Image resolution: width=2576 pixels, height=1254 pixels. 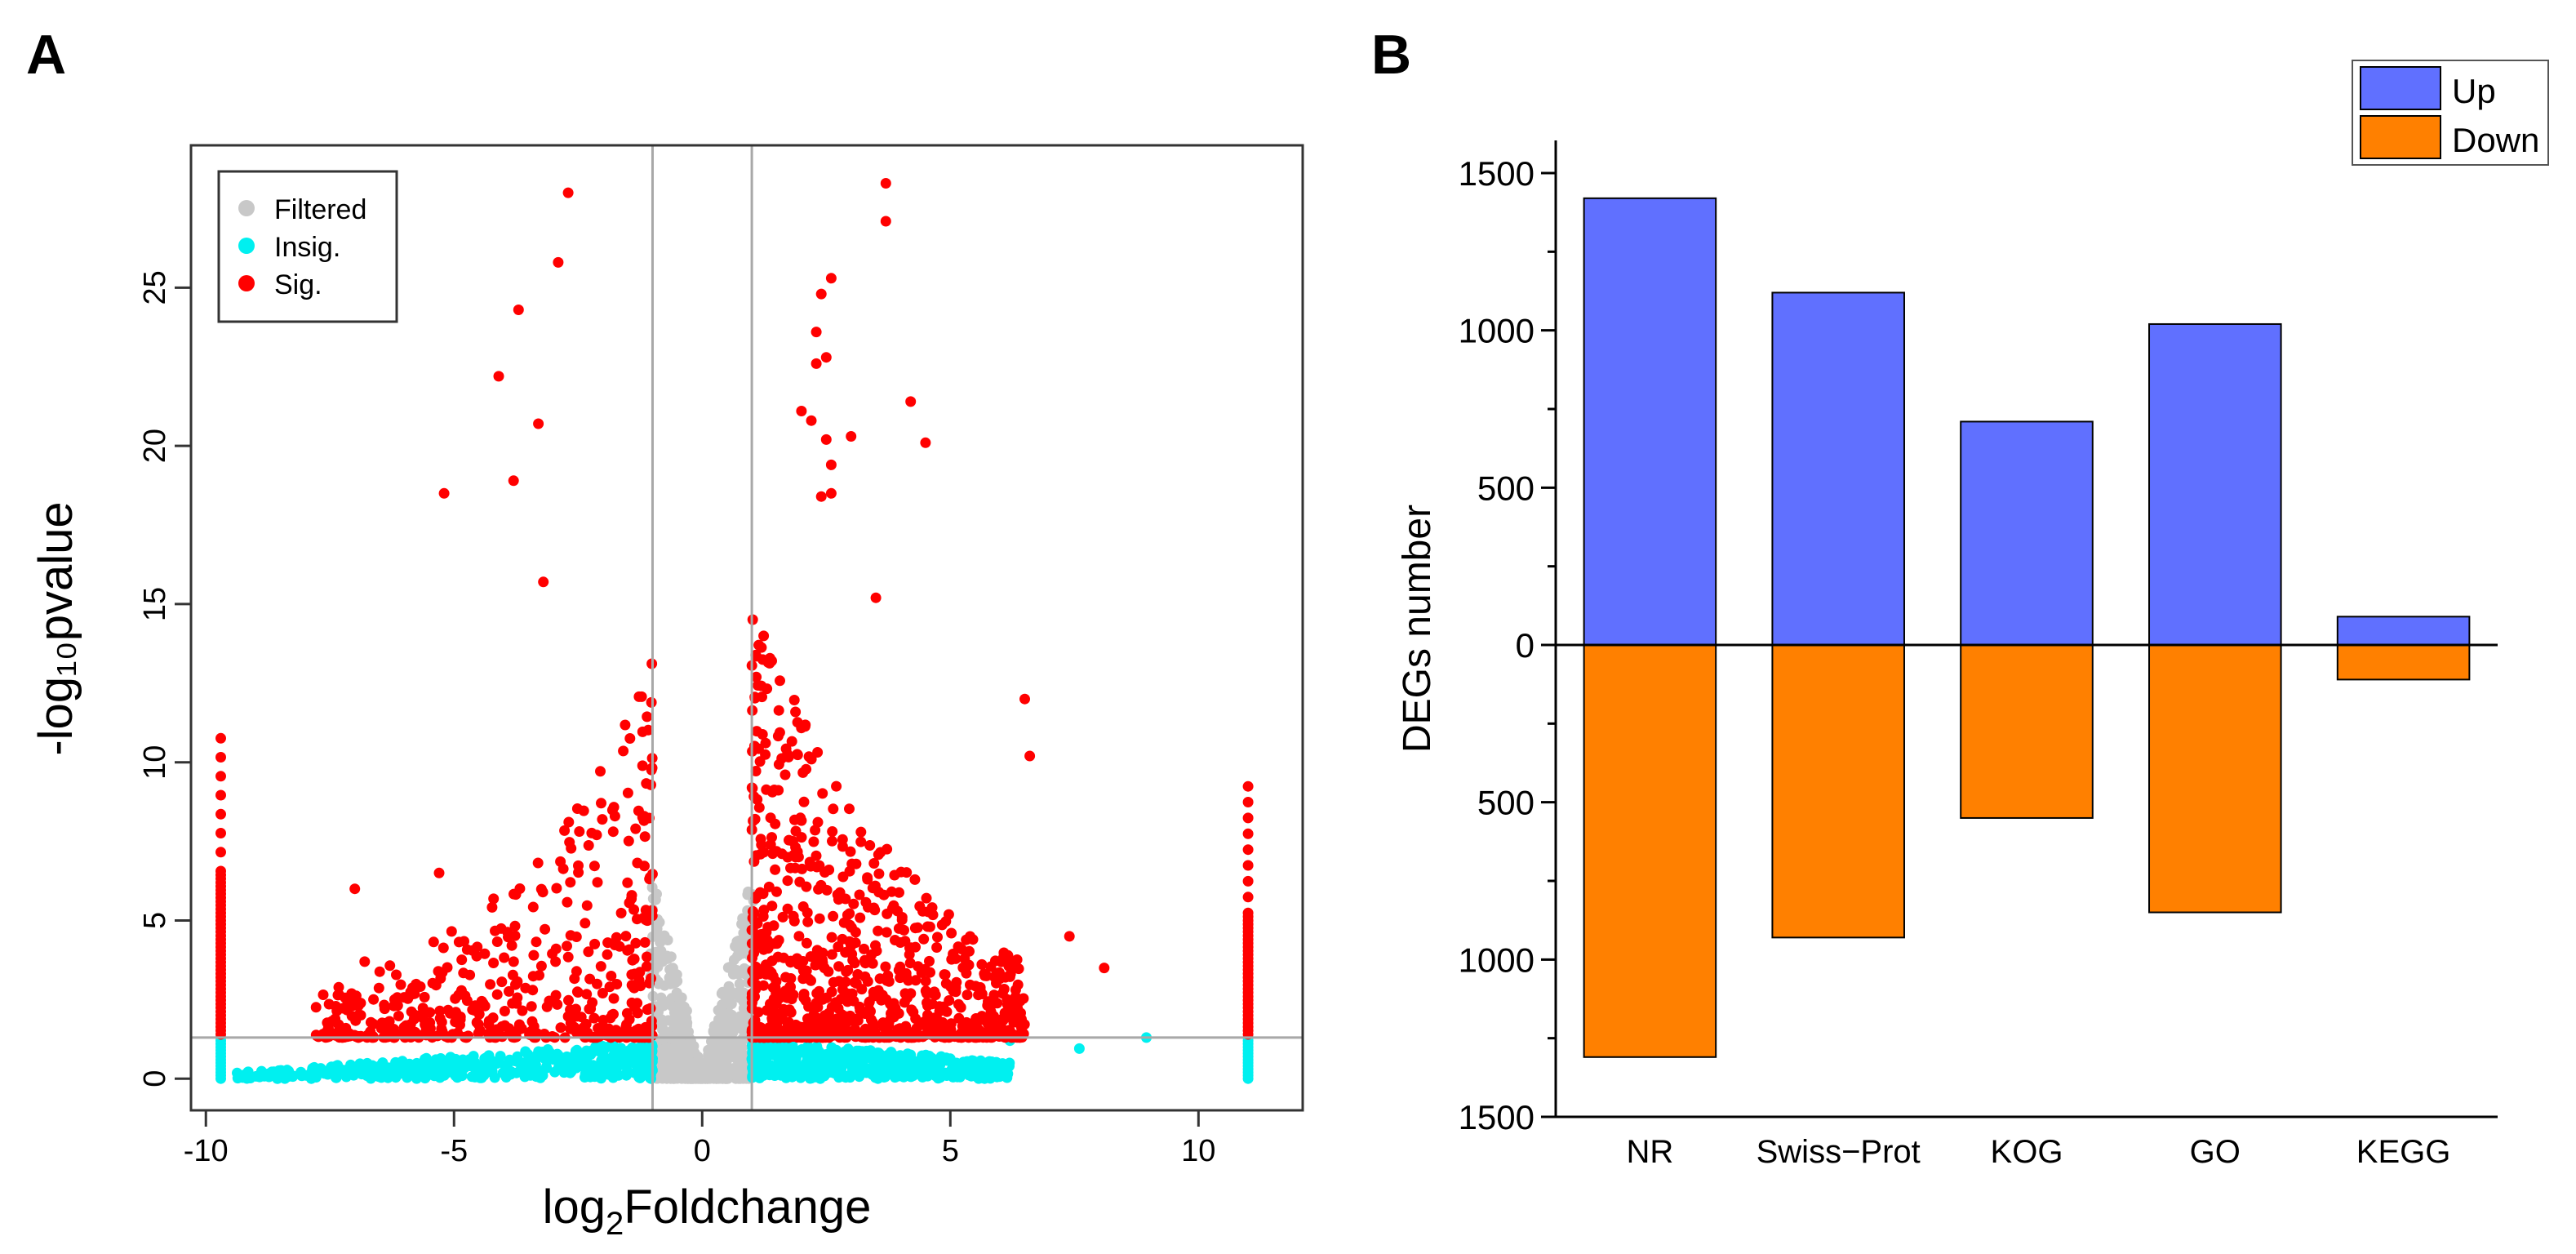 What do you see at coordinates (164, 678) in the screenshot?
I see `volcano-y-axis: 0 5 10 15 20 25` at bounding box center [164, 678].